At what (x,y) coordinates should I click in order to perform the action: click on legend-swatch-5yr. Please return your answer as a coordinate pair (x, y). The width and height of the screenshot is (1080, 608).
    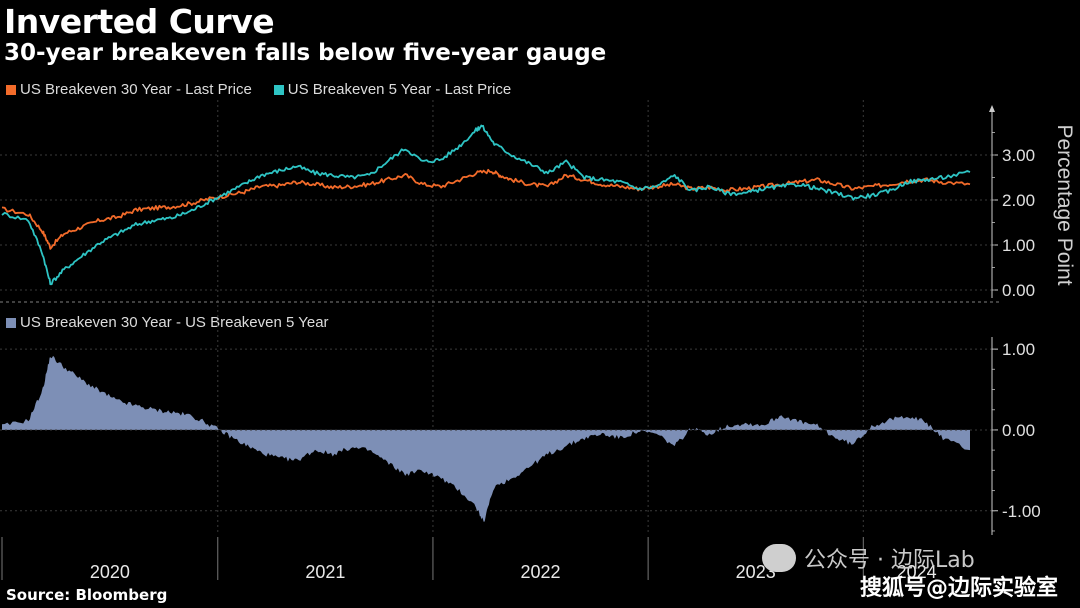
    Looking at the image, I should click on (278, 89).